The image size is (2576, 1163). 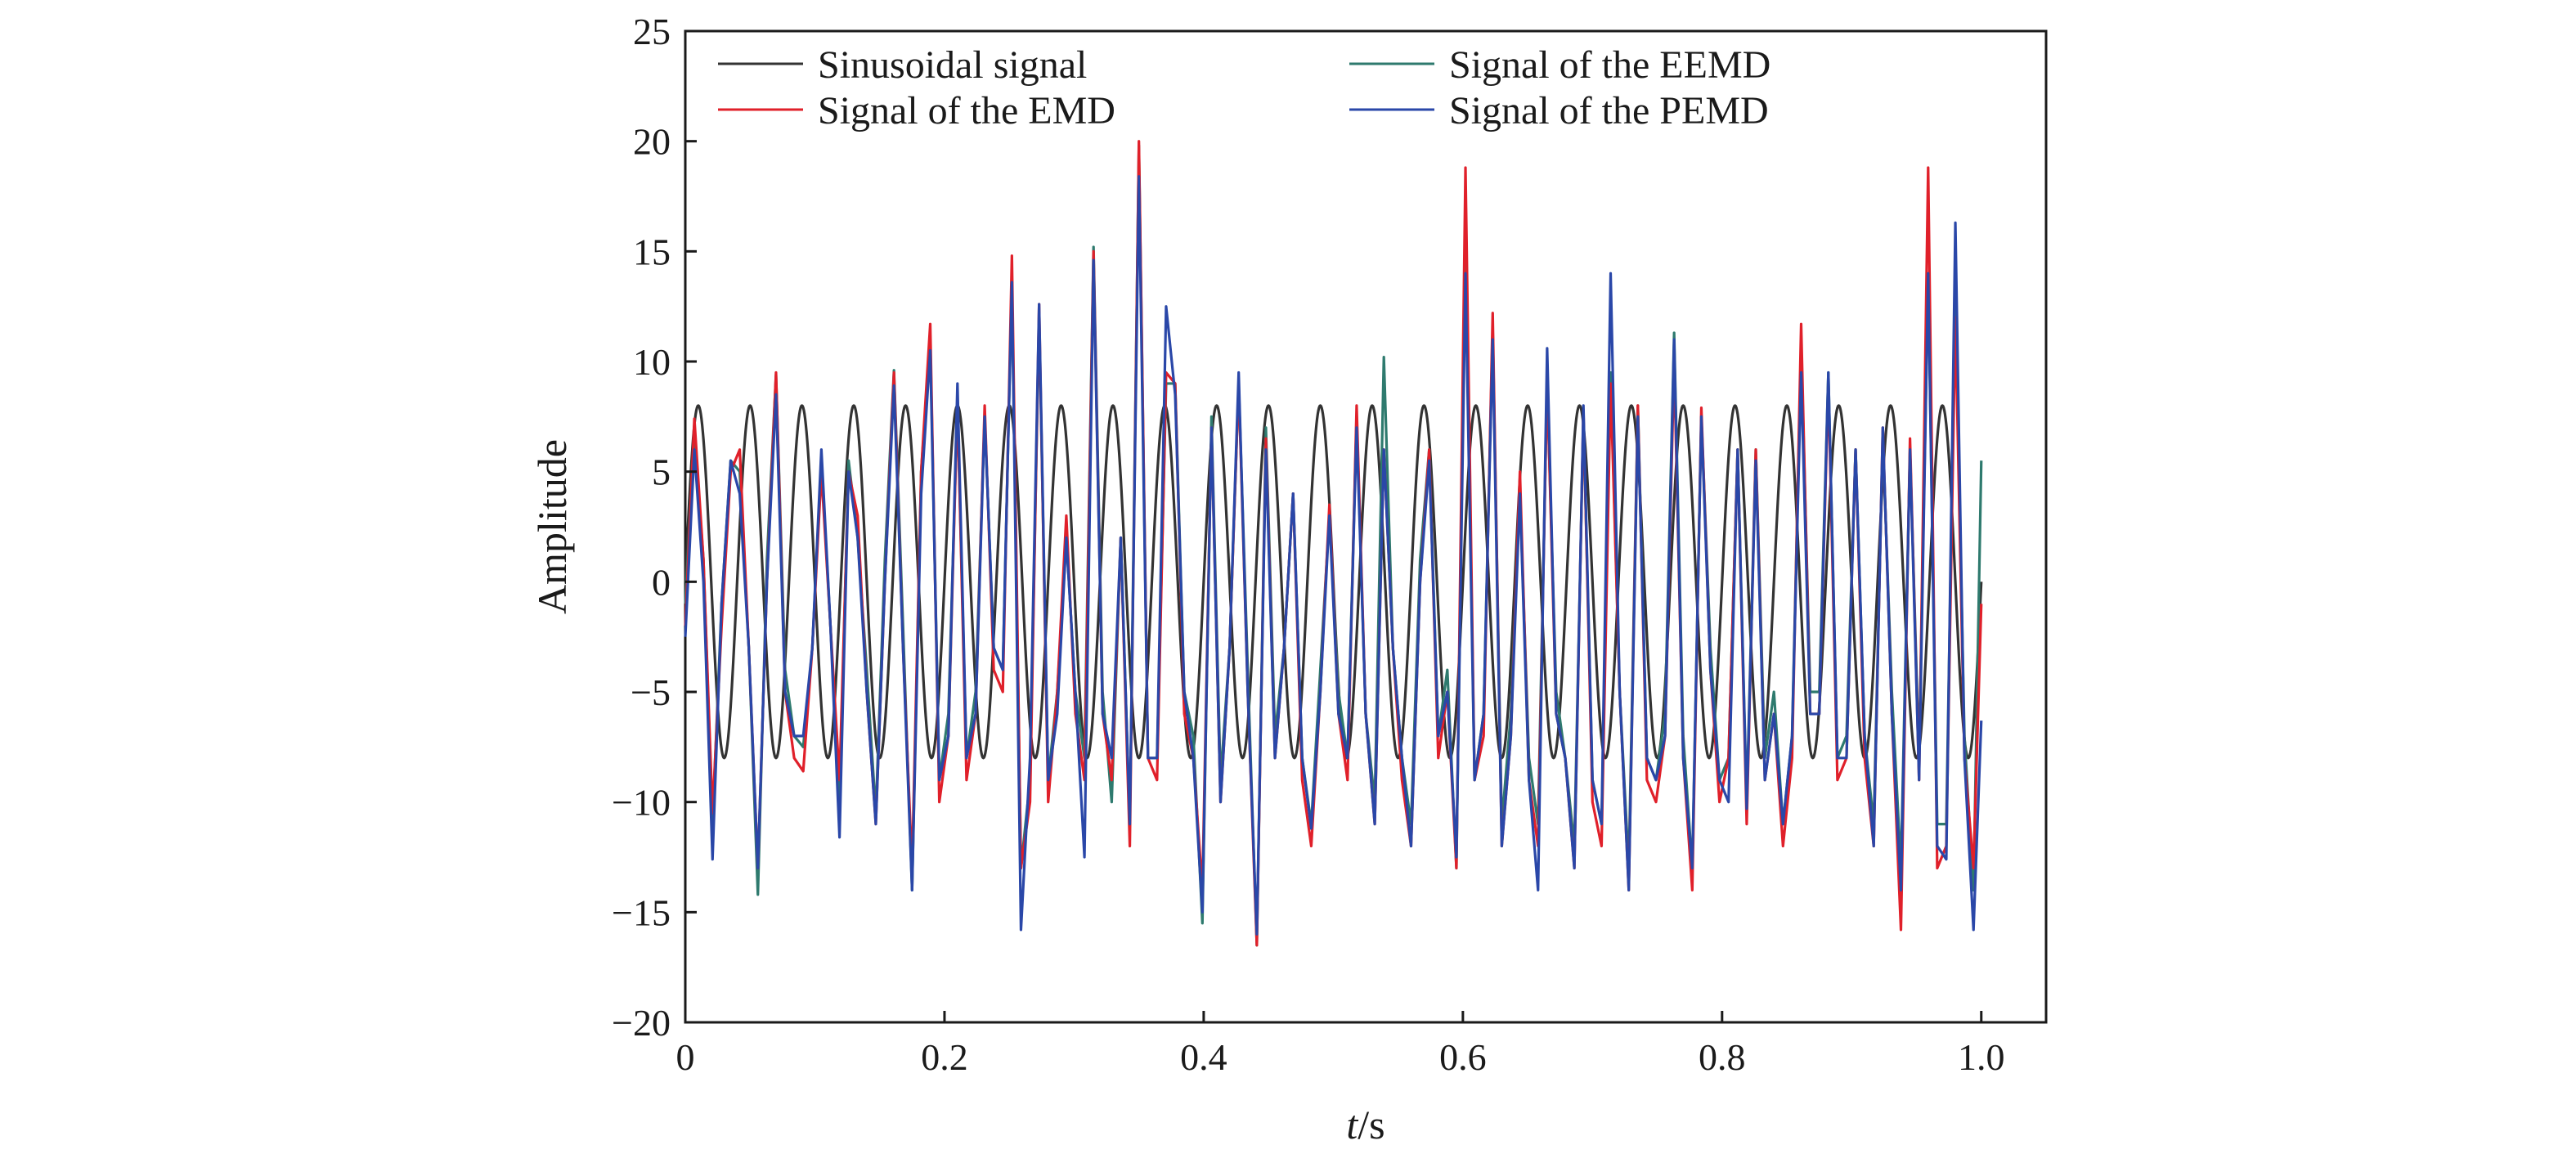 I want to click on x-axis-title: t/s, so click(x=1365, y=1124).